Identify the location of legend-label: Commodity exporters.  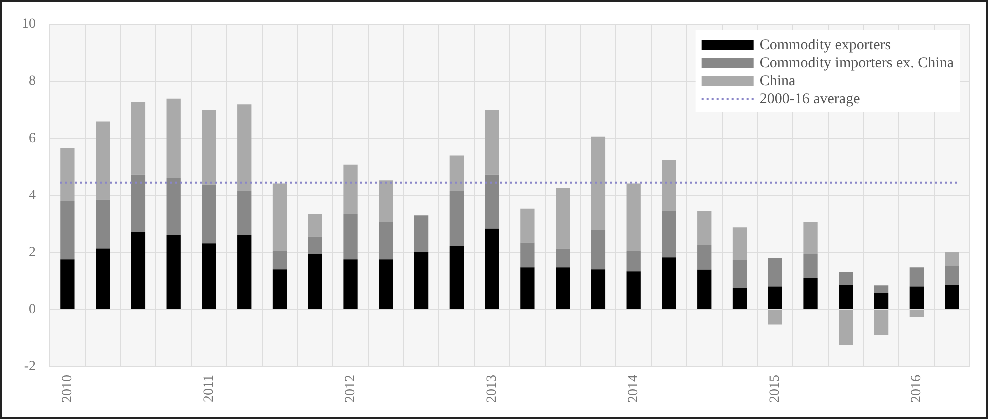
(826, 45).